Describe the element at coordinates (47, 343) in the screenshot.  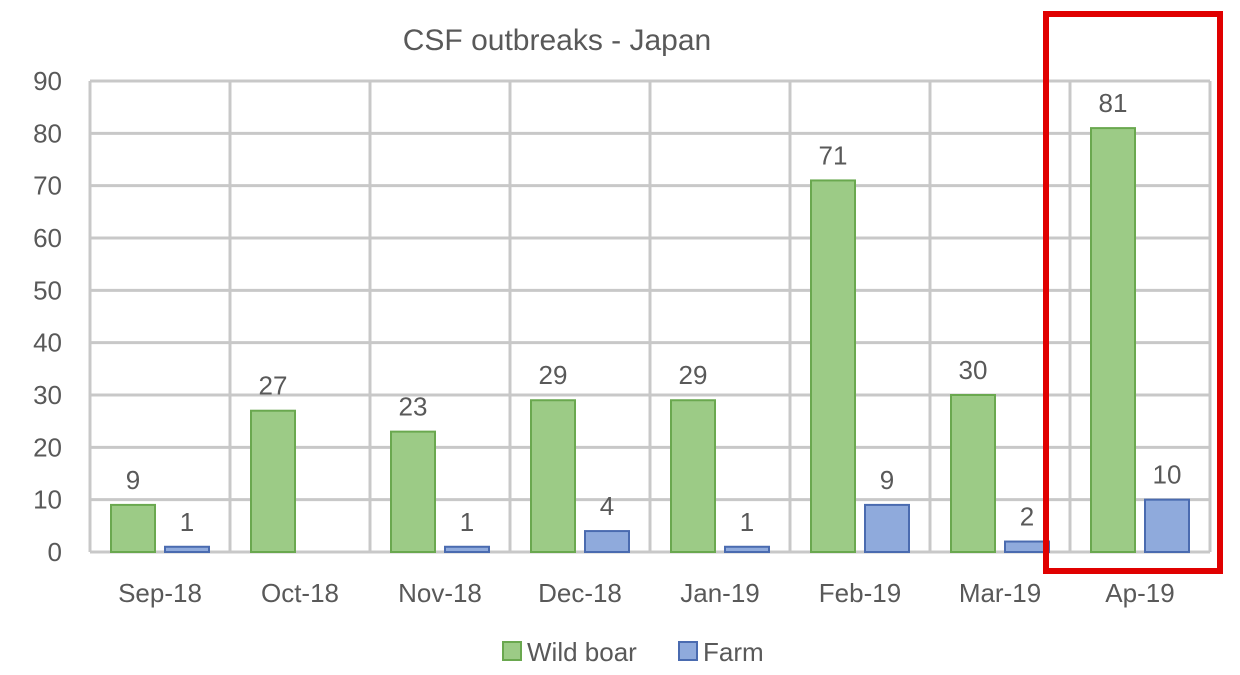
I see `y-tick-label: 40` at that location.